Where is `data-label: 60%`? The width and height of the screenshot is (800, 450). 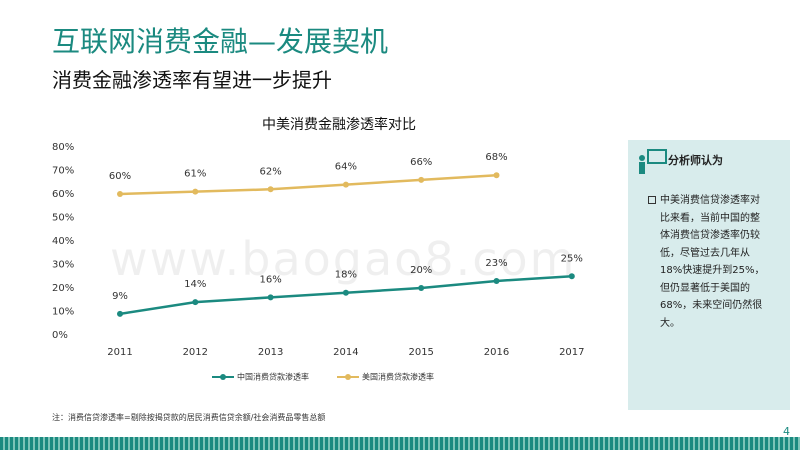 data-label: 60% is located at coordinates (120, 176).